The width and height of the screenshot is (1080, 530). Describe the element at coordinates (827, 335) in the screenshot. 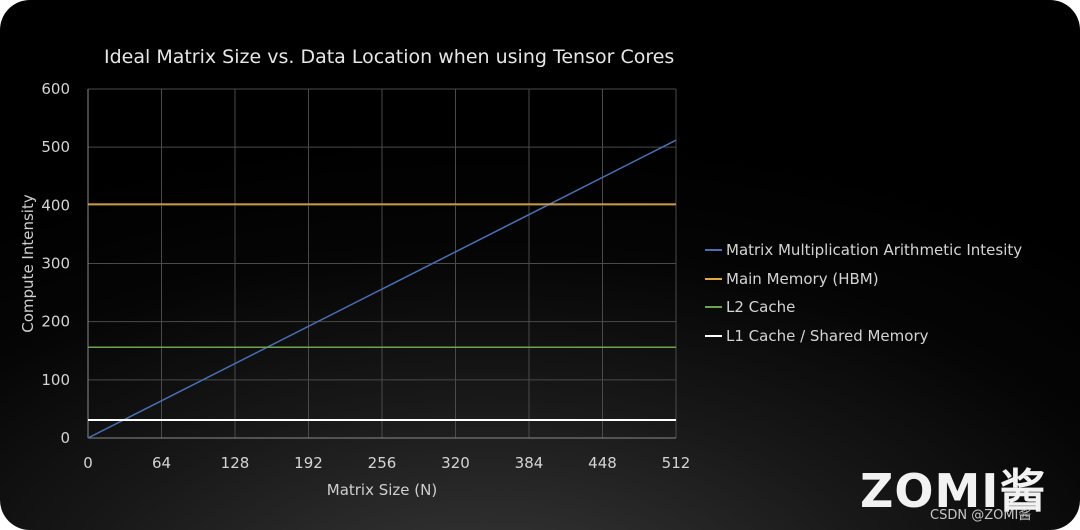

I see `legend-label: L1 Cache / Shared Memory` at that location.